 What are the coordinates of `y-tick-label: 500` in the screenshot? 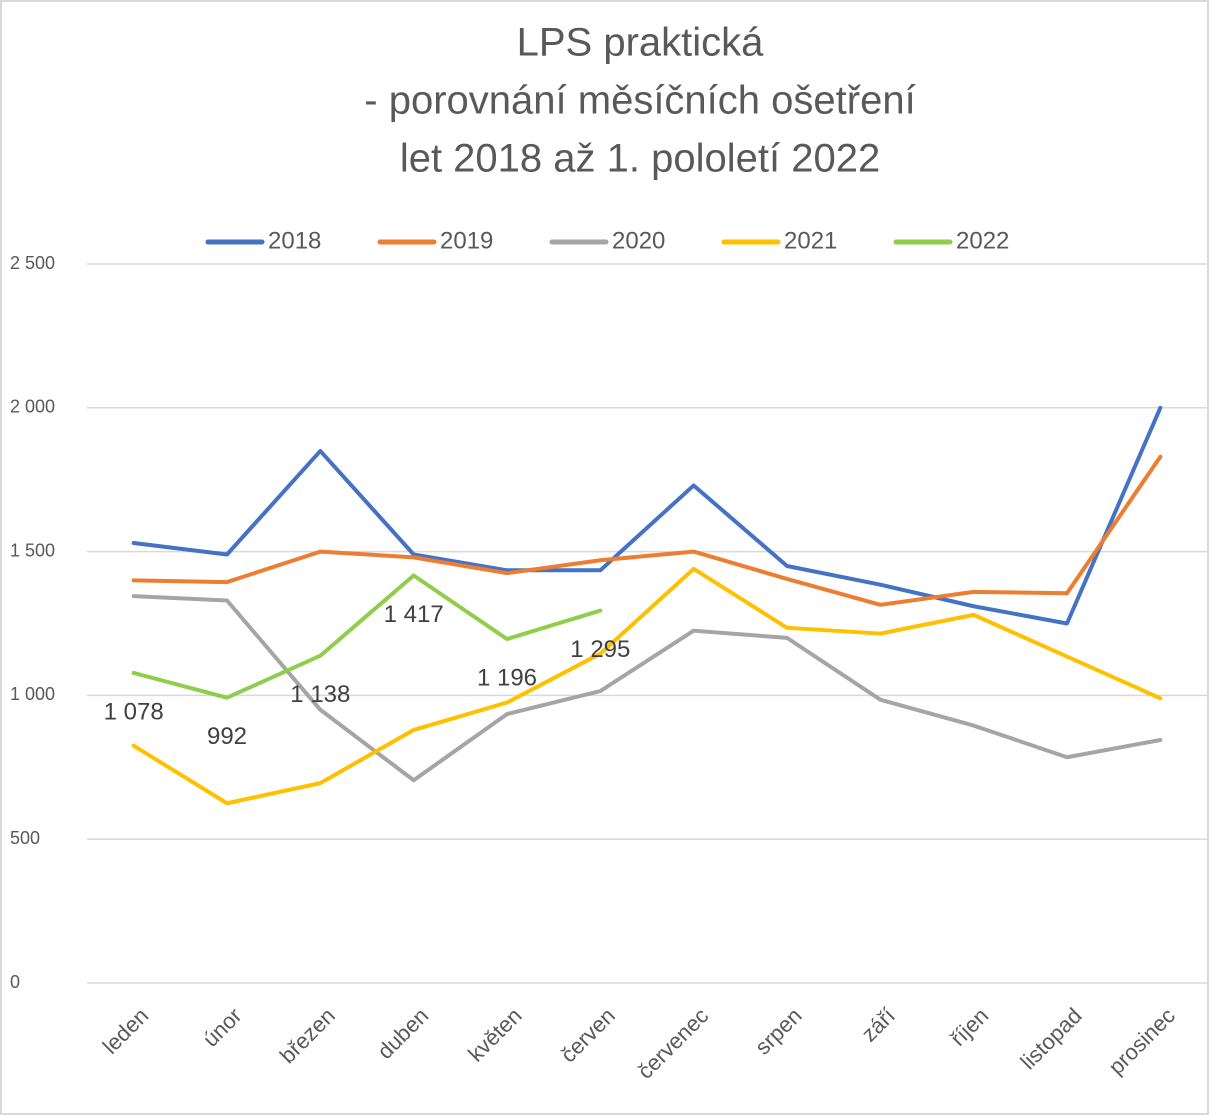 It's located at (25, 838).